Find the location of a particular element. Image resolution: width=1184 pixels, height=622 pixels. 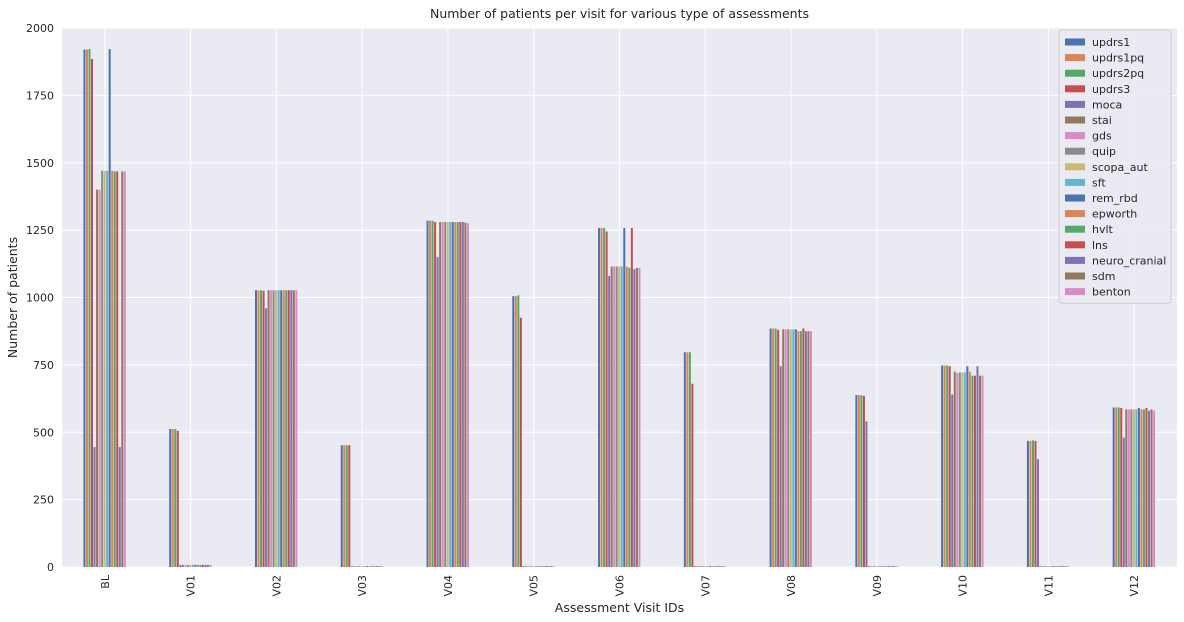

bar-updrs1-V07 is located at coordinates (684, 459).